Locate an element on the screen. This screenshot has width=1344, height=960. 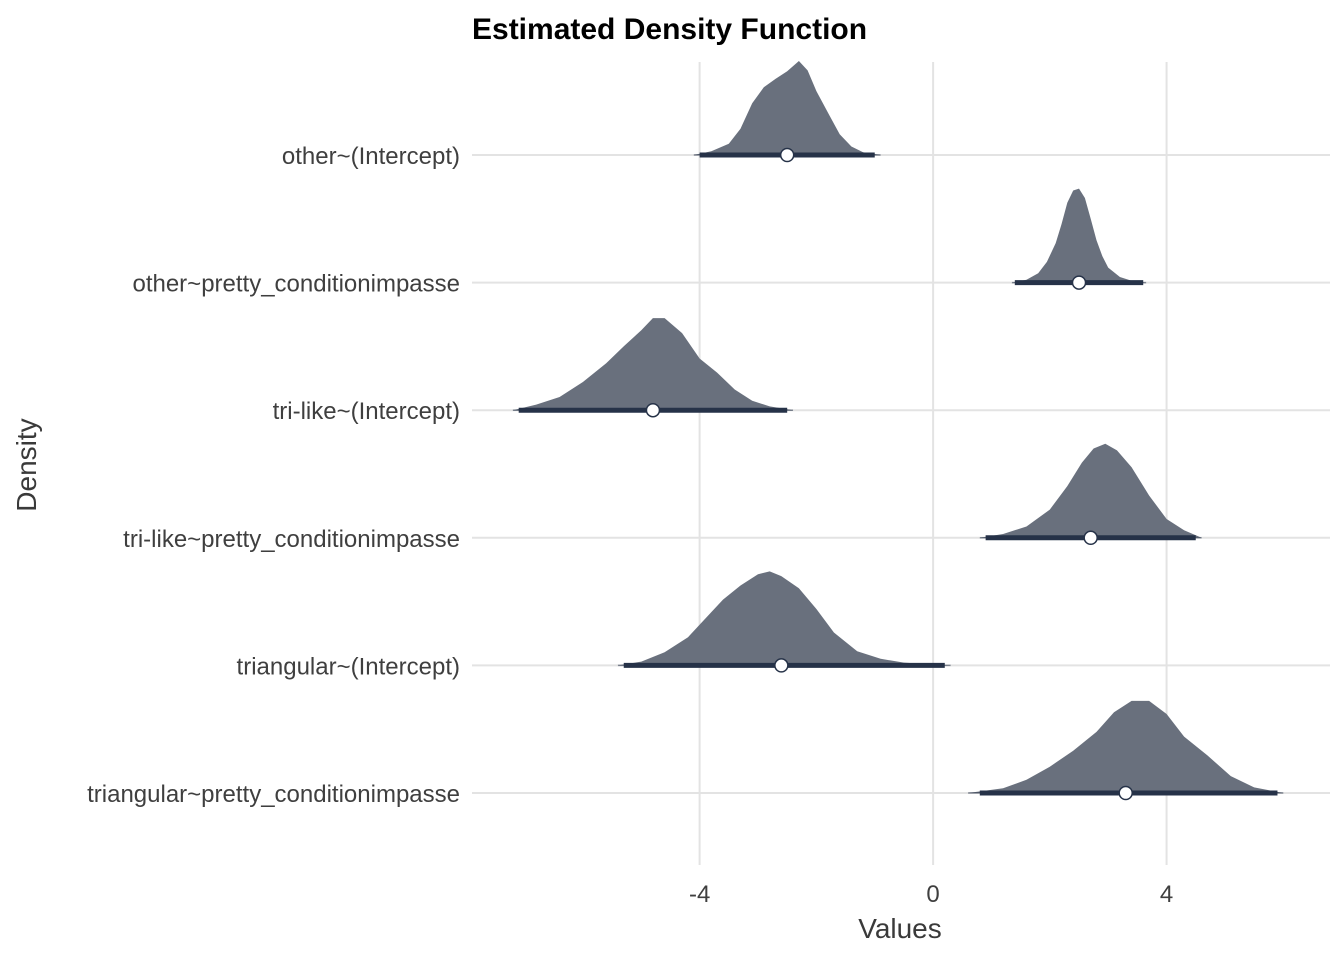
y-tick-label: triangular~pretty_conditionimpasse is located at coordinates (273, 794).